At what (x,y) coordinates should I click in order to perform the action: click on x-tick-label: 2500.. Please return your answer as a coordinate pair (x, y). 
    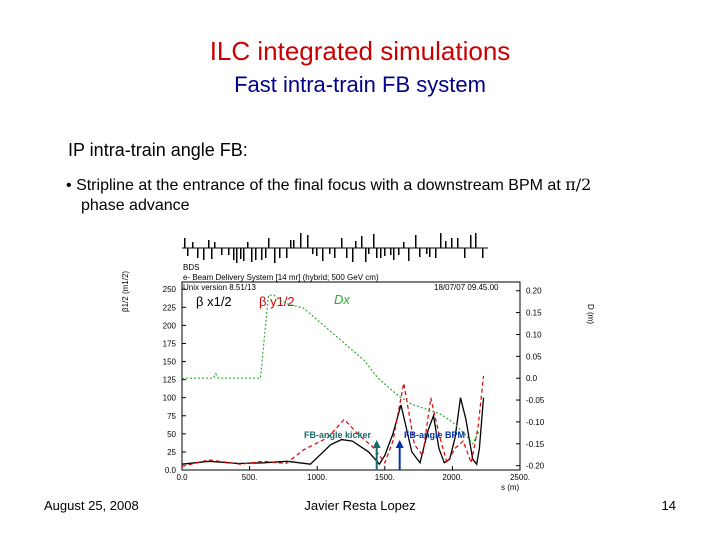
    Looking at the image, I should click on (520, 477).